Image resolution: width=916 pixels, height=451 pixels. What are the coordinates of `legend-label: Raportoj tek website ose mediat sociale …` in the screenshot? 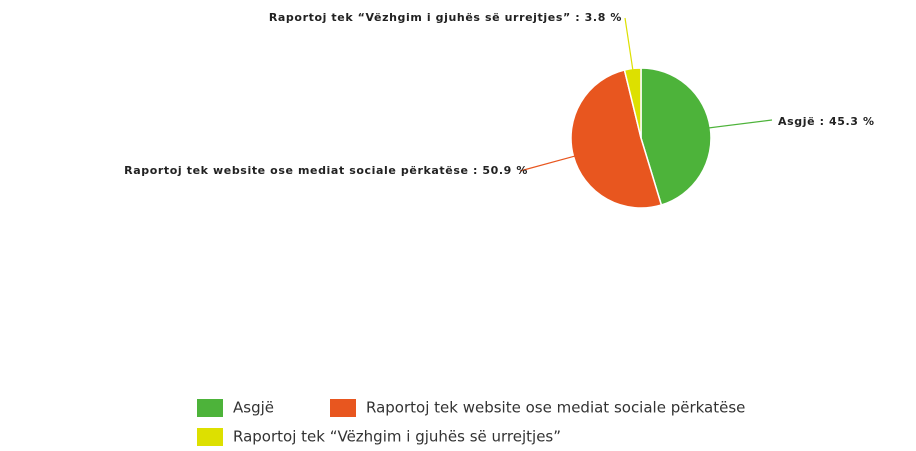 It's located at (555, 408).